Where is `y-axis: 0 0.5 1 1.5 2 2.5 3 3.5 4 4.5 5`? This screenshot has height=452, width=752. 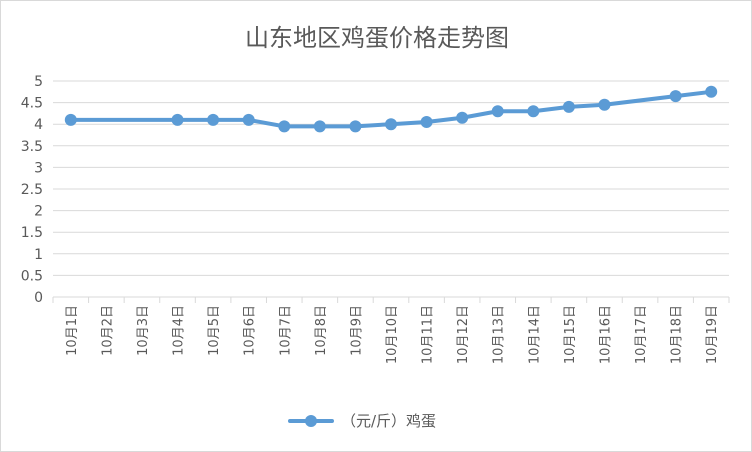 y-axis: 0 0.5 1 1.5 2 2.5 3 3.5 4 4.5 5 is located at coordinates (32, 190).